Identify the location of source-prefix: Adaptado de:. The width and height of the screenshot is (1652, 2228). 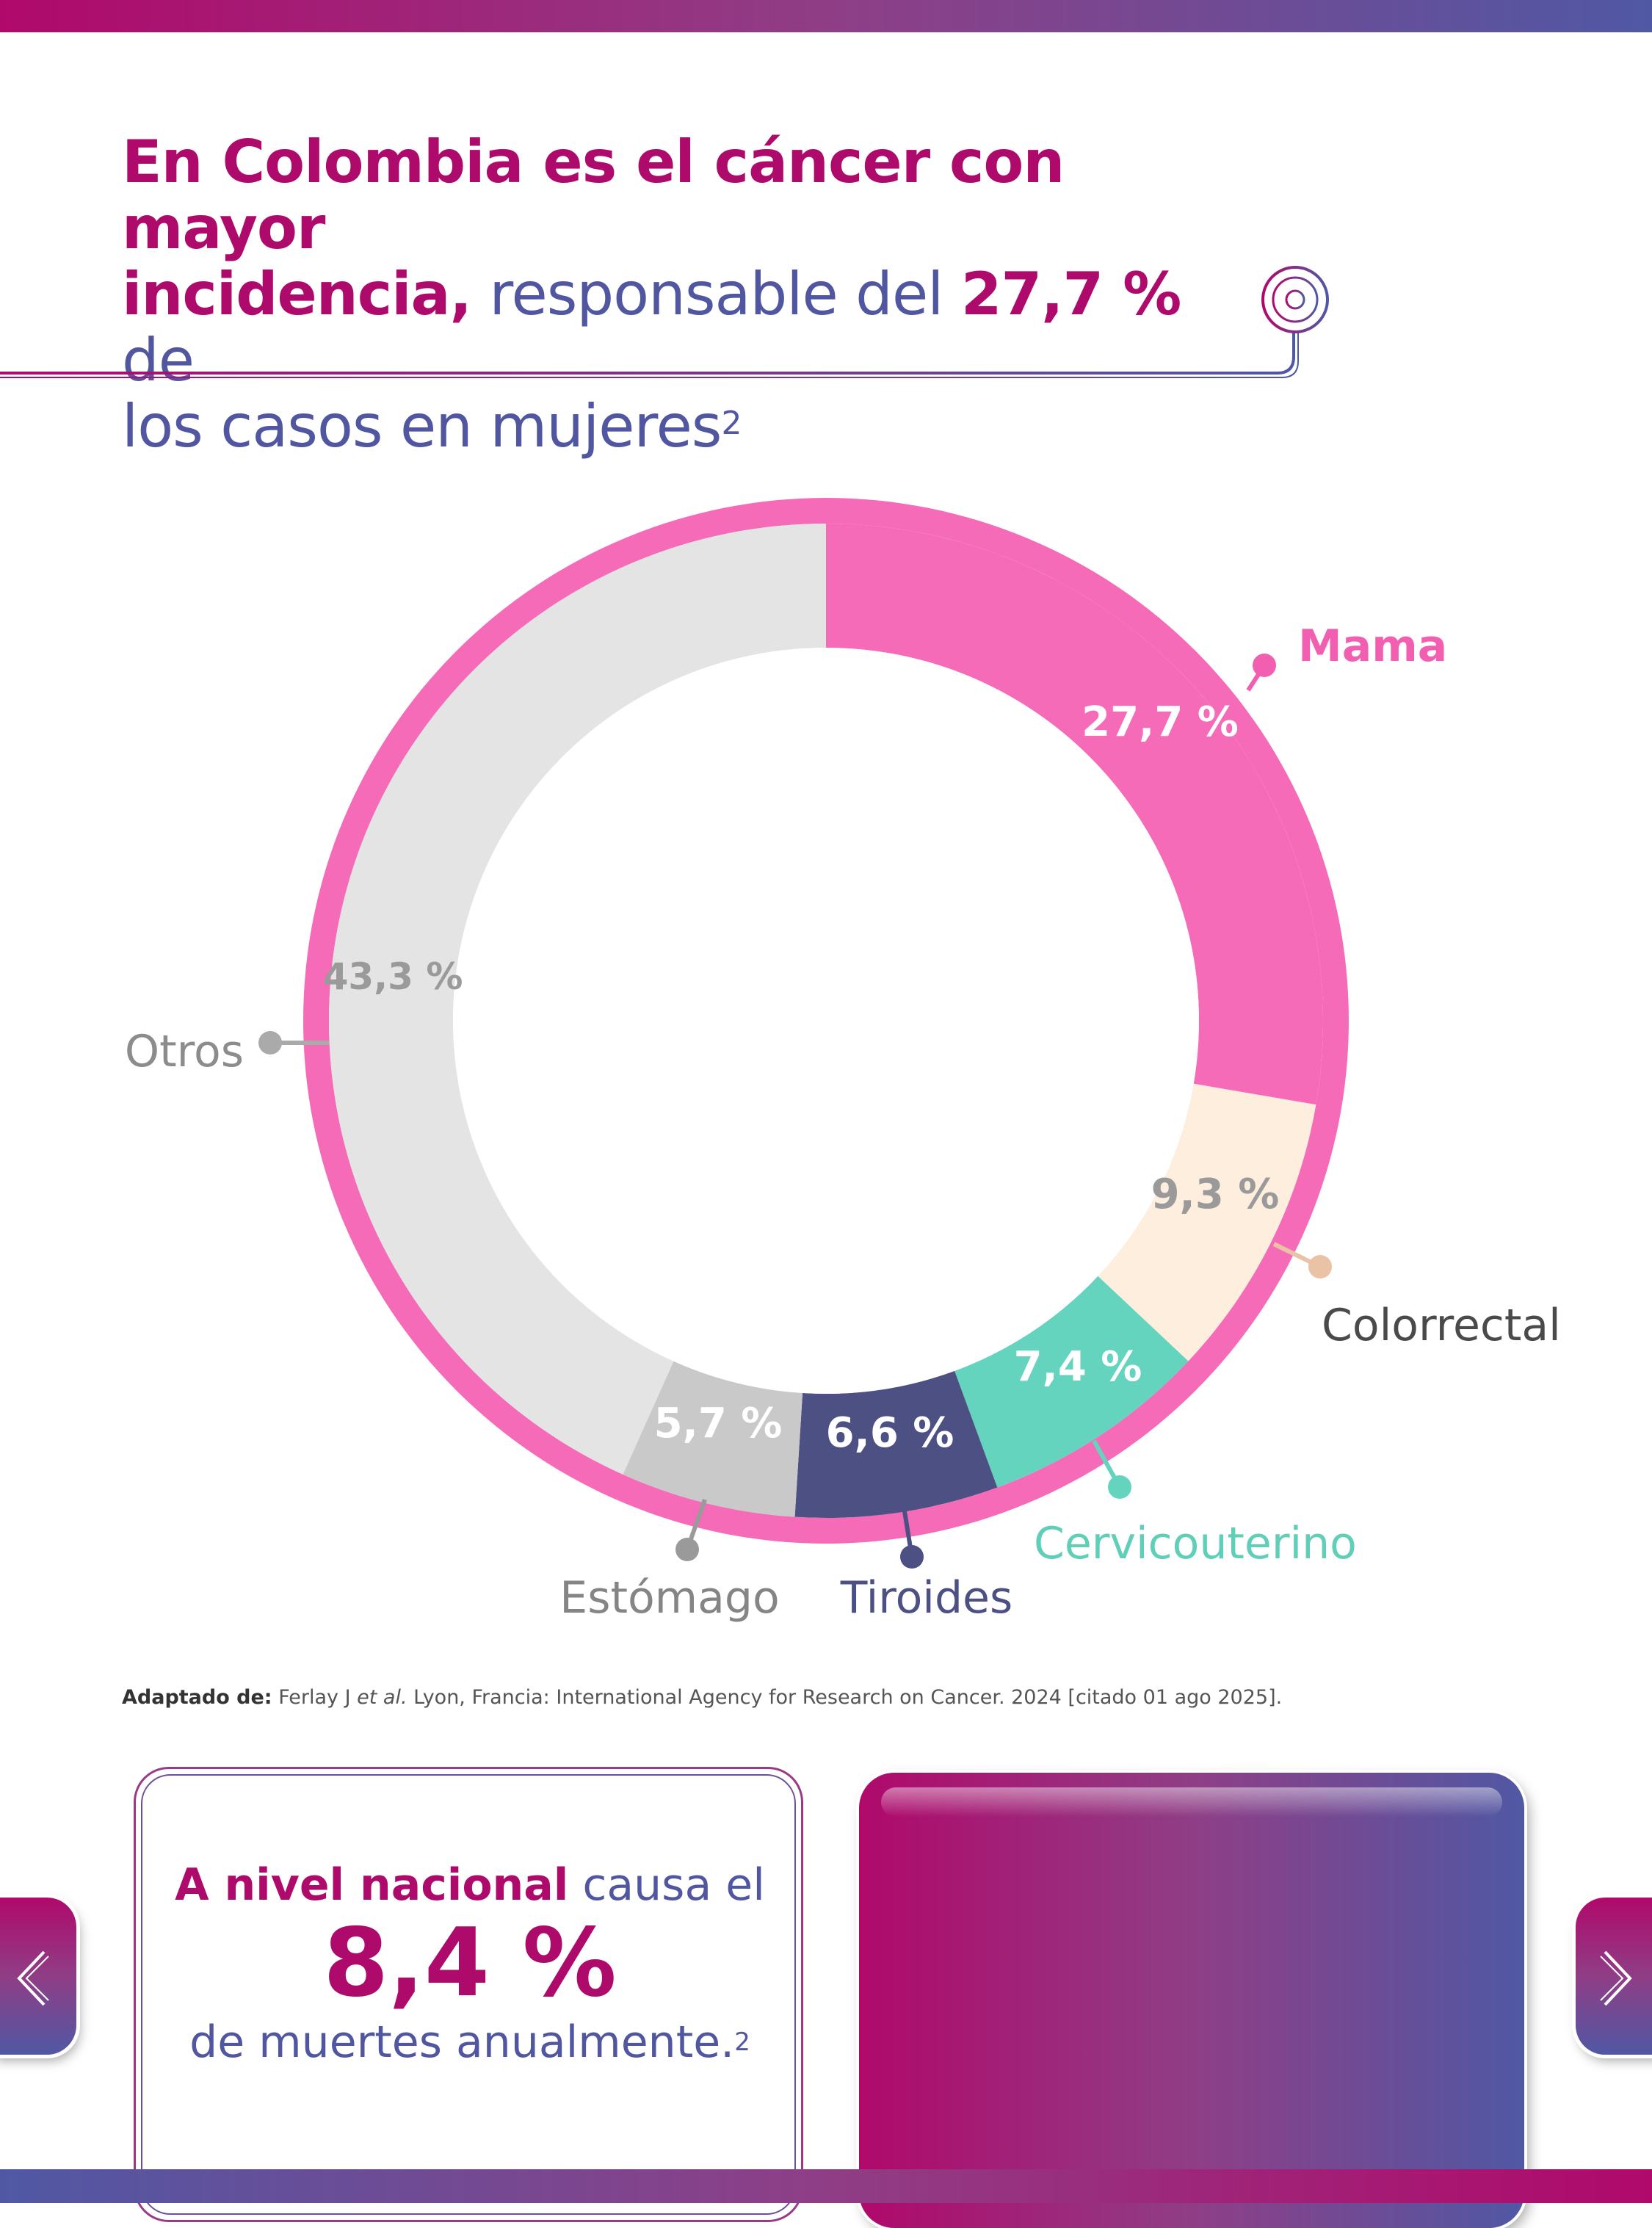
(197, 1697).